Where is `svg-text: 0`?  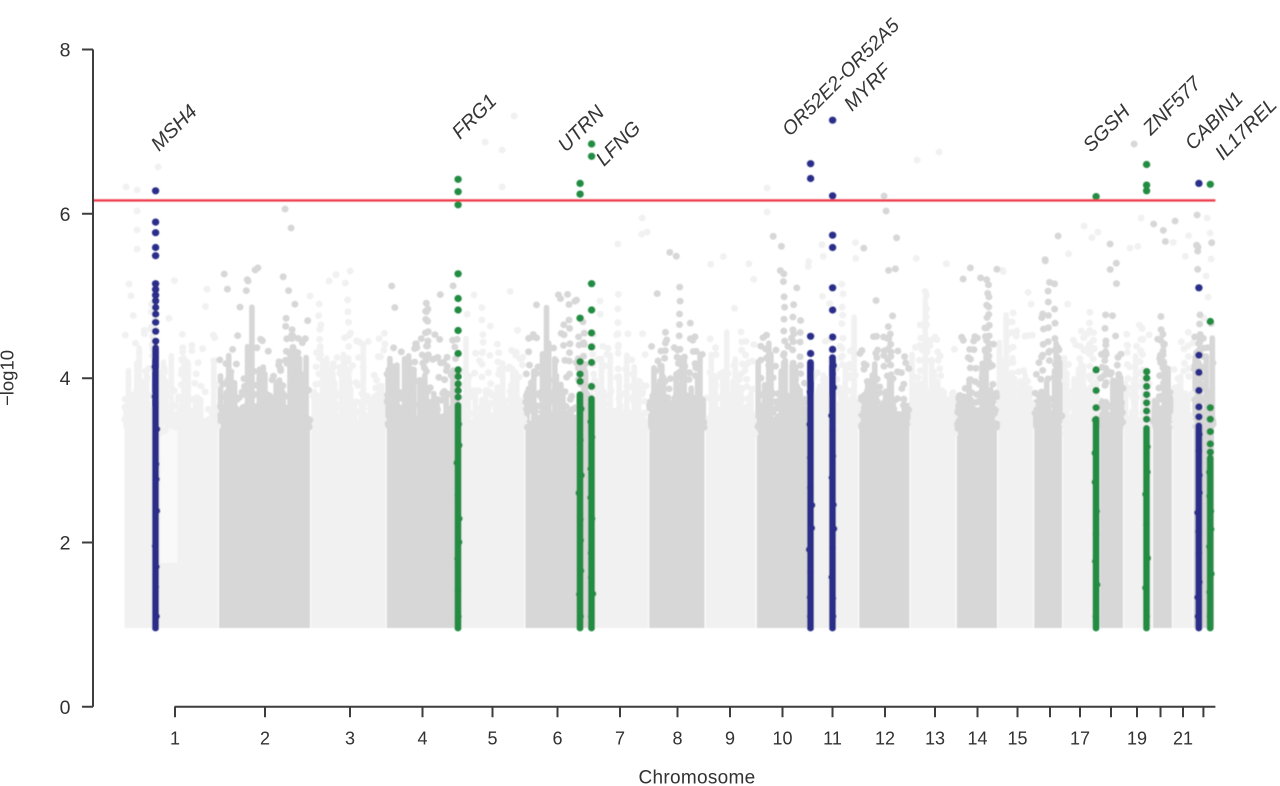 svg-text: 0 is located at coordinates (65, 708).